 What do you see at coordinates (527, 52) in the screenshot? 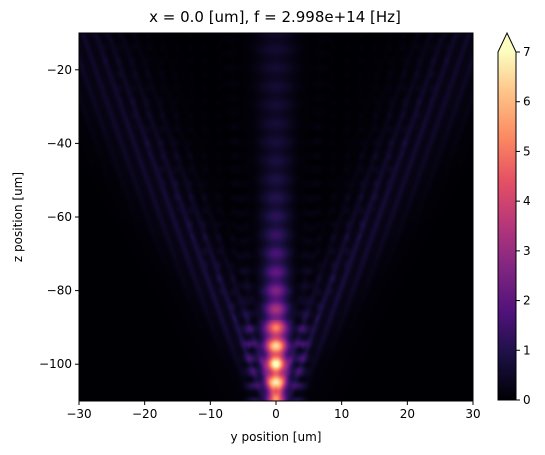
I see `colorbar-tick-label: 7` at bounding box center [527, 52].